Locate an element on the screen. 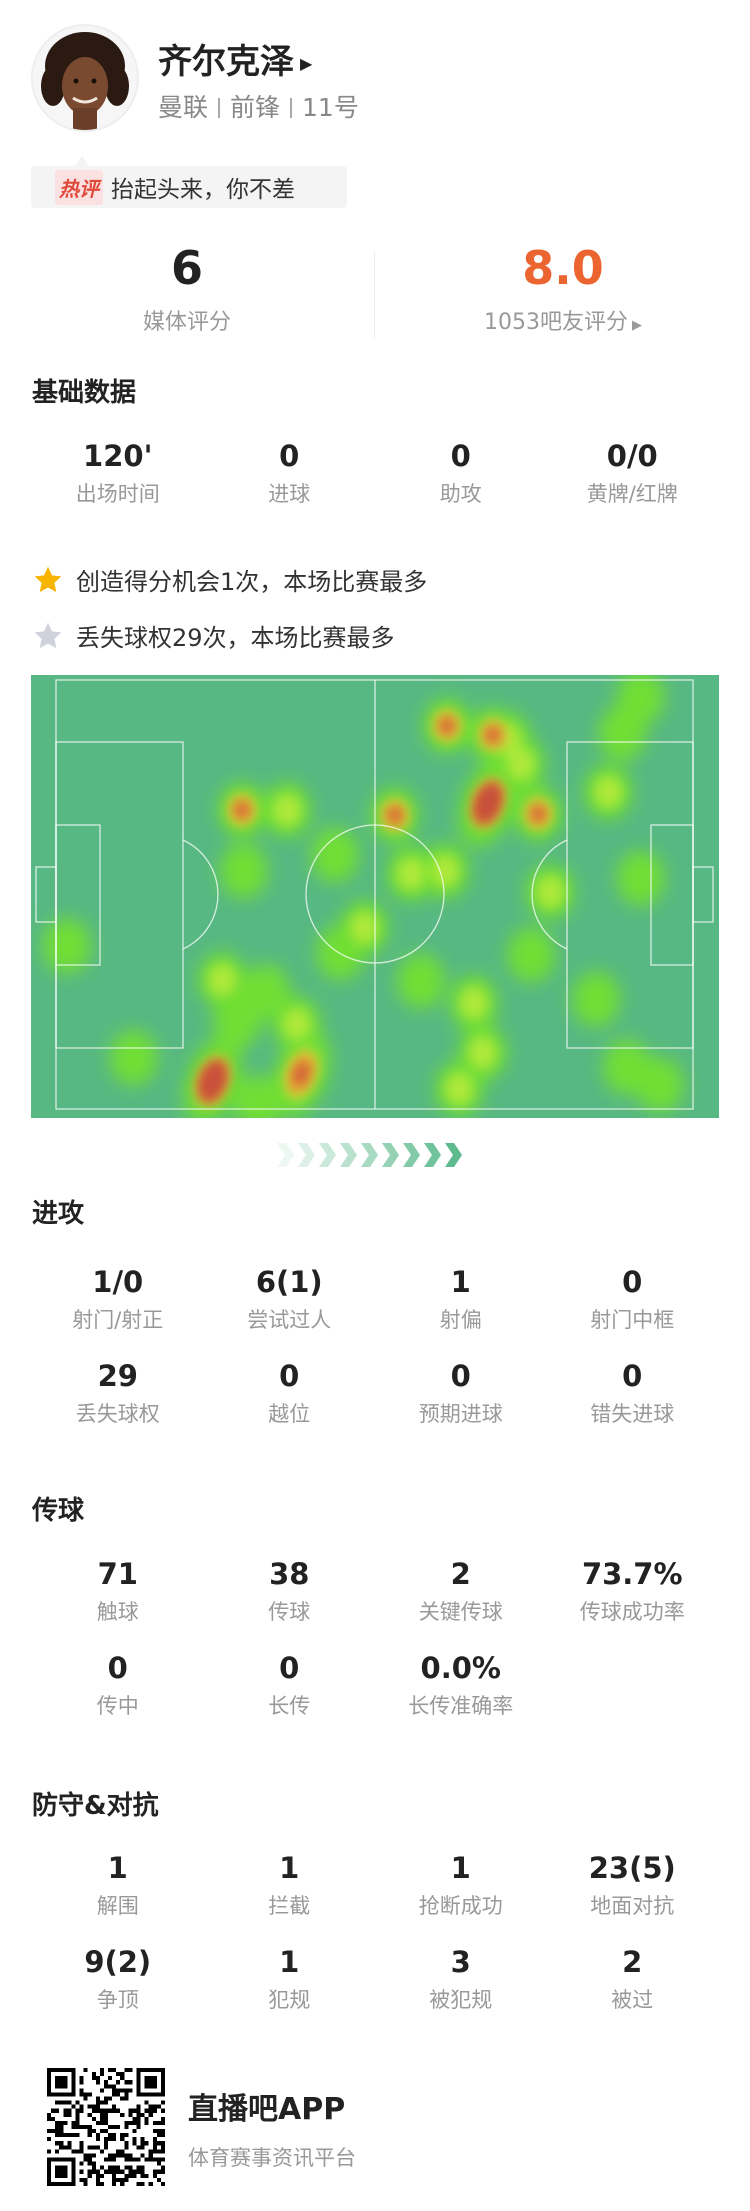  stat-label: 触球 is located at coordinates (117, 1612).